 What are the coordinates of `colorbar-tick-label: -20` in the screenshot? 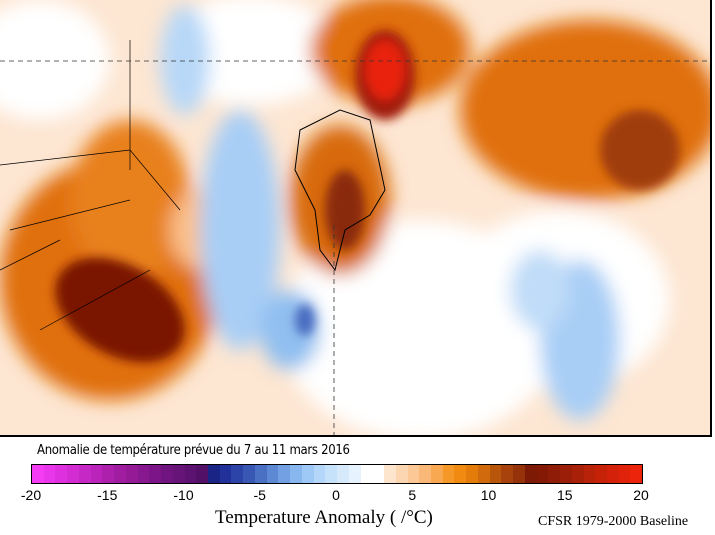 It's located at (31, 495).